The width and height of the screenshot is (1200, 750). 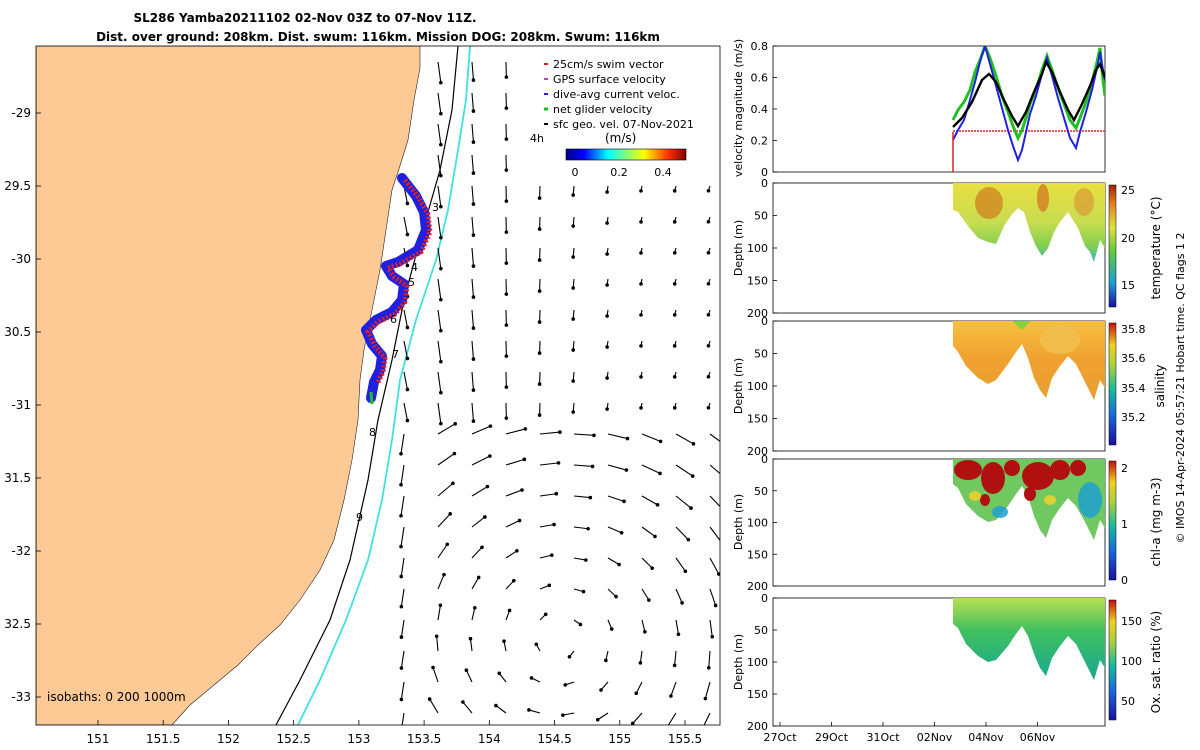 I want to click on temperature-colorbar, so click(x=1112, y=246).